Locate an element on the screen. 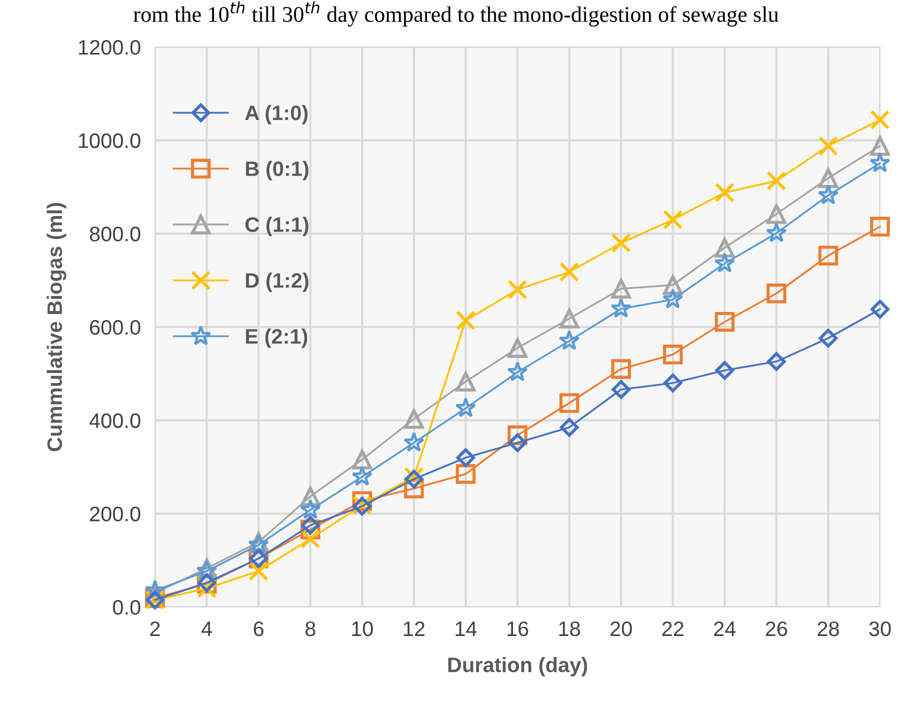 This screenshot has height=713, width=912. x-tick-label: 6 is located at coordinates (259, 628).